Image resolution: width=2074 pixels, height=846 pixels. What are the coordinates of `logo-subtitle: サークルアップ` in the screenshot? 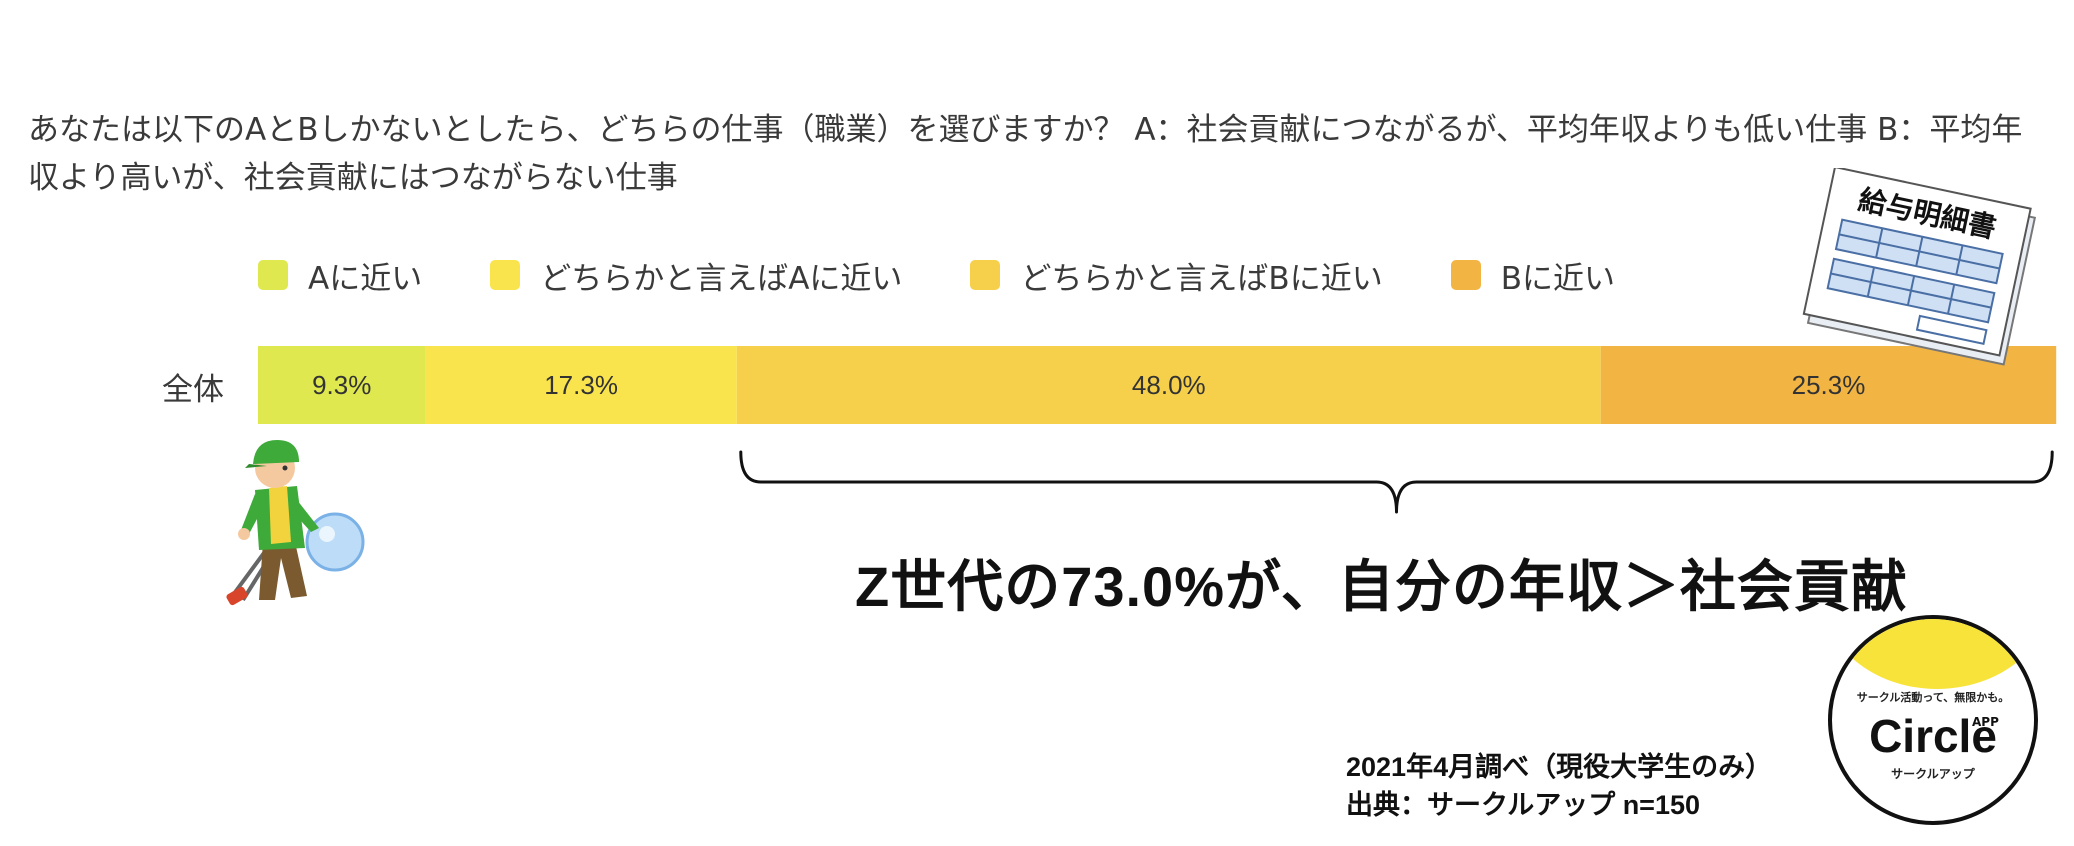 It's located at (1933, 774).